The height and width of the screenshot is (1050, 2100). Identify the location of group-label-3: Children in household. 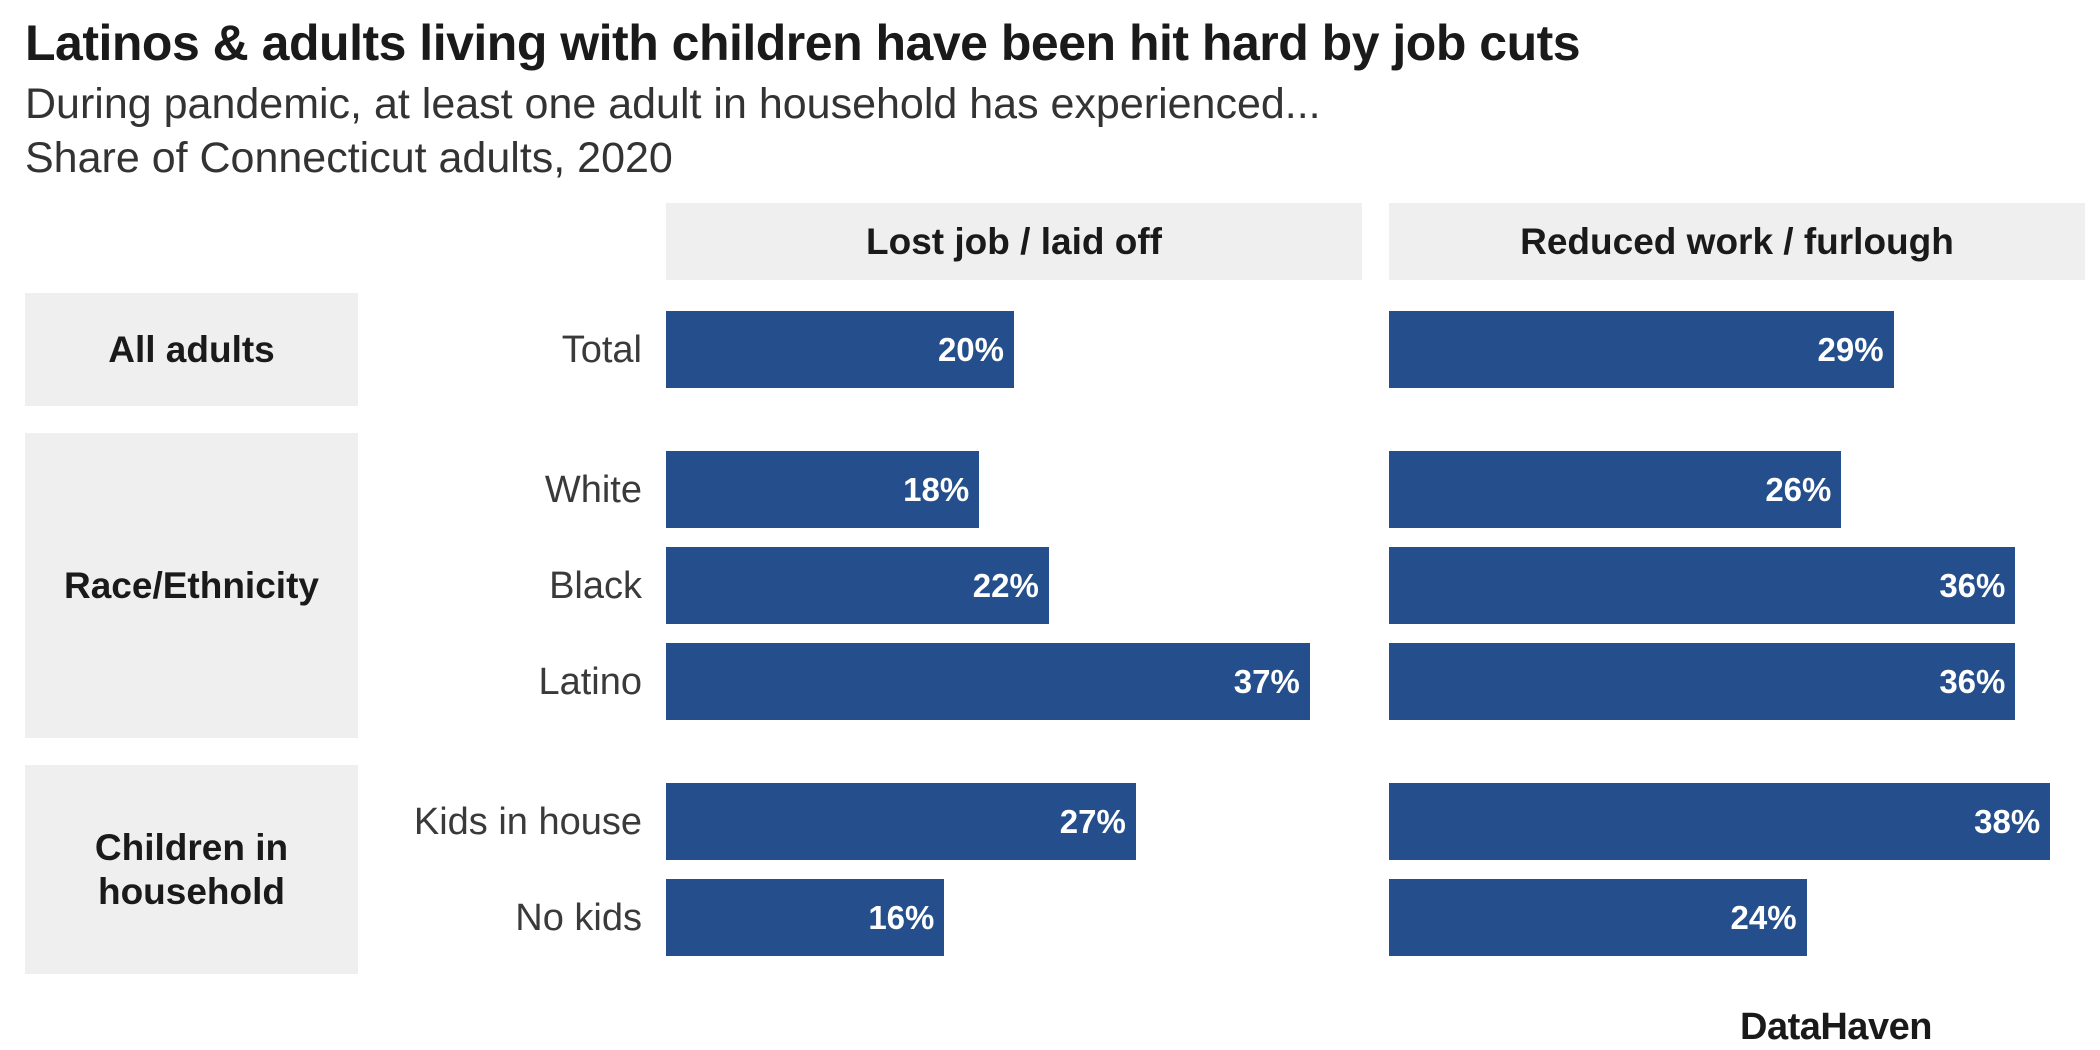
(191, 869).